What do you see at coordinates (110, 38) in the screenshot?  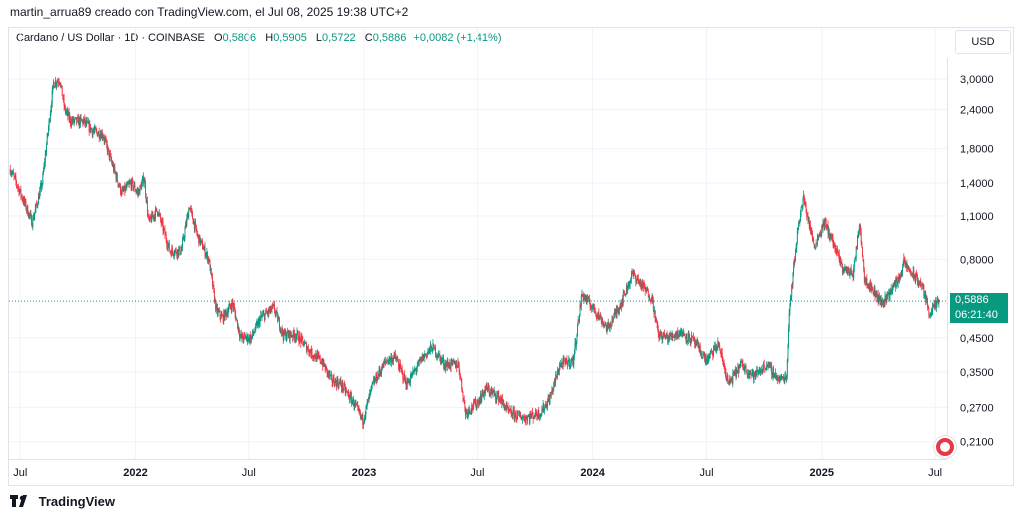 I see `symbol-name: Cardano / US Dollar · 1D · COINBASE` at bounding box center [110, 38].